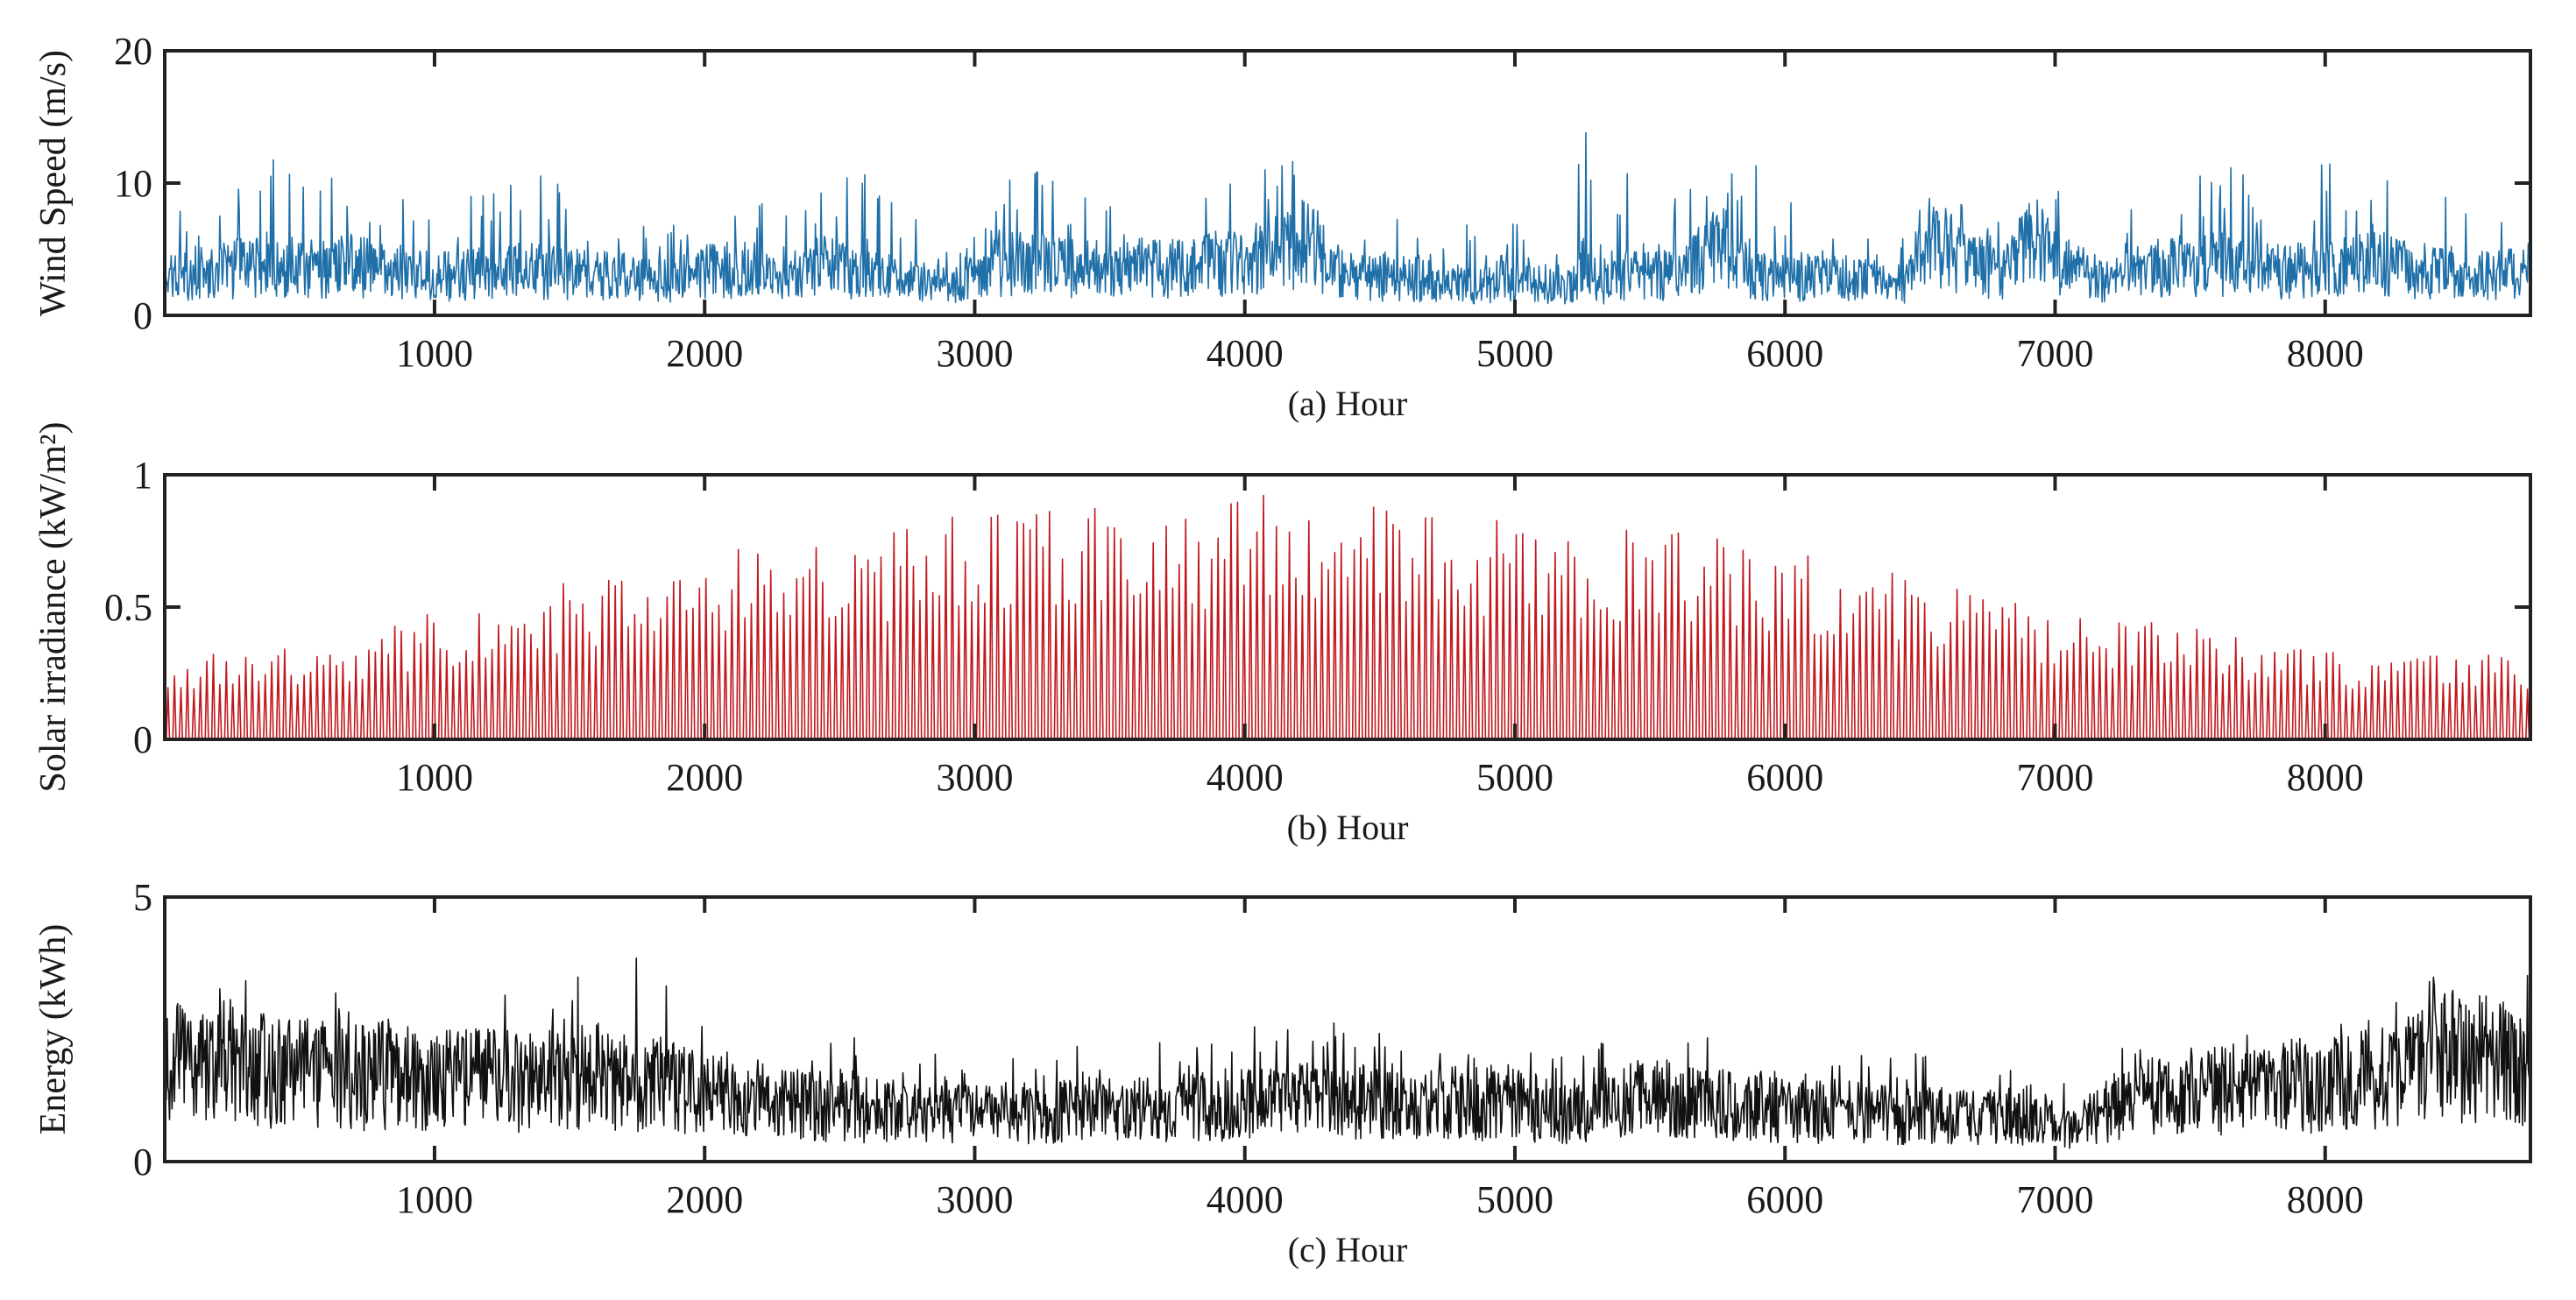  I want to click on energy-ylabel: Energy (kWh), so click(53, 1029).